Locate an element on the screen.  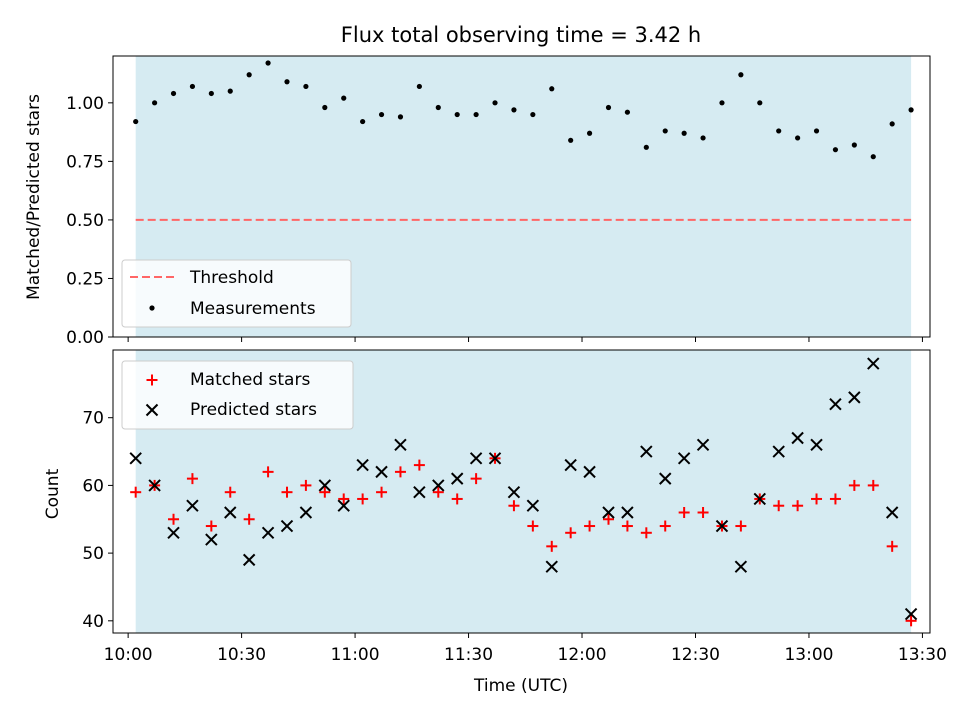
legend-matched-label: Matched stars is located at coordinates (250, 380).